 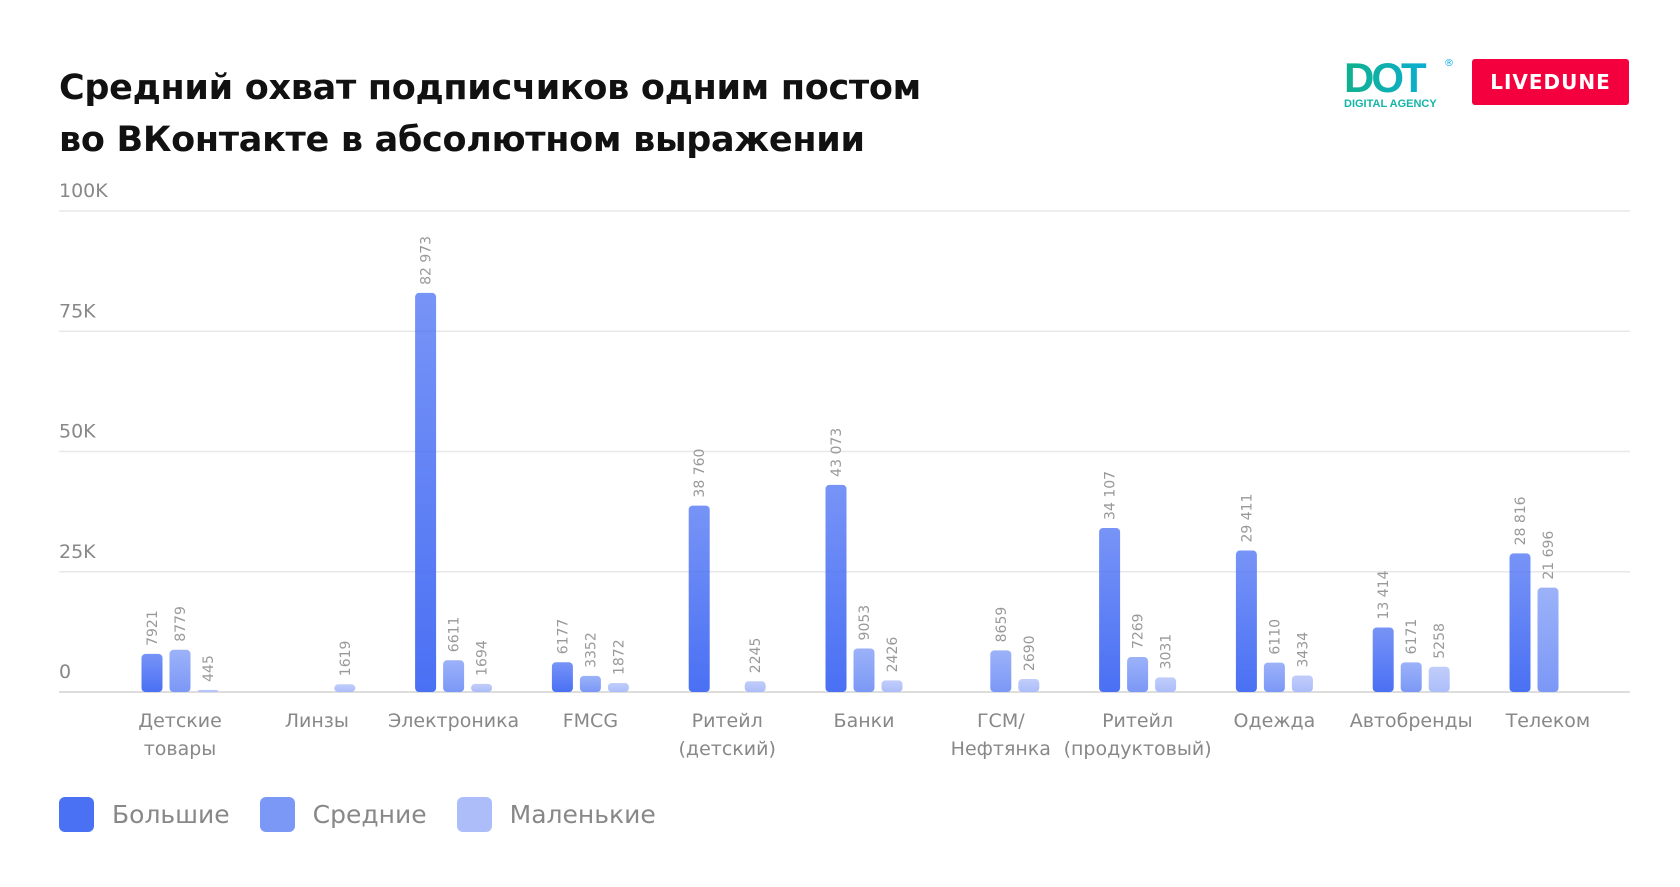 I want to click on value-label: 3031, so click(x=1167, y=652).